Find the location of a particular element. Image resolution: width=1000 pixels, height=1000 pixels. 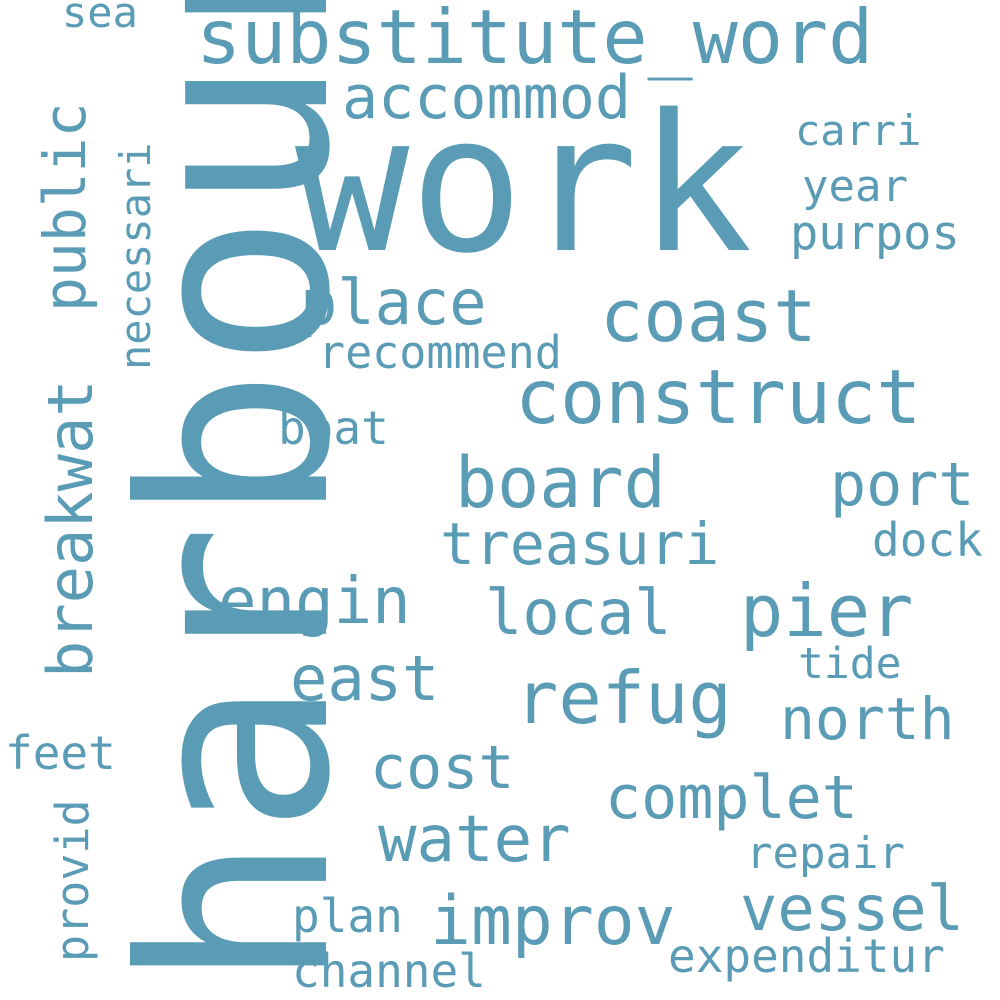

word-port: port is located at coordinates (902, 485).